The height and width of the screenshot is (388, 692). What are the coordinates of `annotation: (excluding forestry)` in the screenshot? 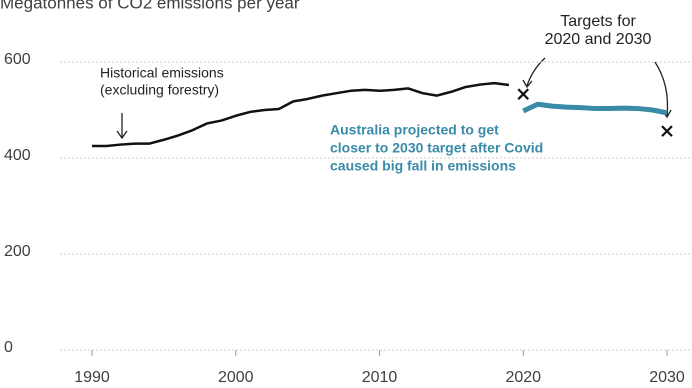 It's located at (159, 90).